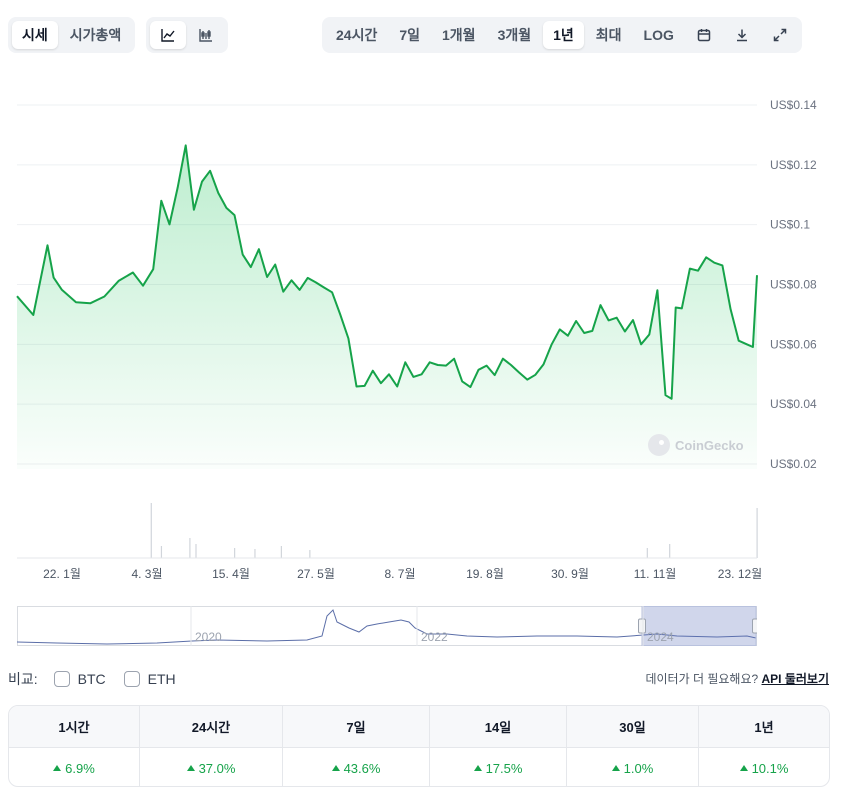  What do you see at coordinates (187, 35) in the screenshot?
I see `chart-type-toggle` at bounding box center [187, 35].